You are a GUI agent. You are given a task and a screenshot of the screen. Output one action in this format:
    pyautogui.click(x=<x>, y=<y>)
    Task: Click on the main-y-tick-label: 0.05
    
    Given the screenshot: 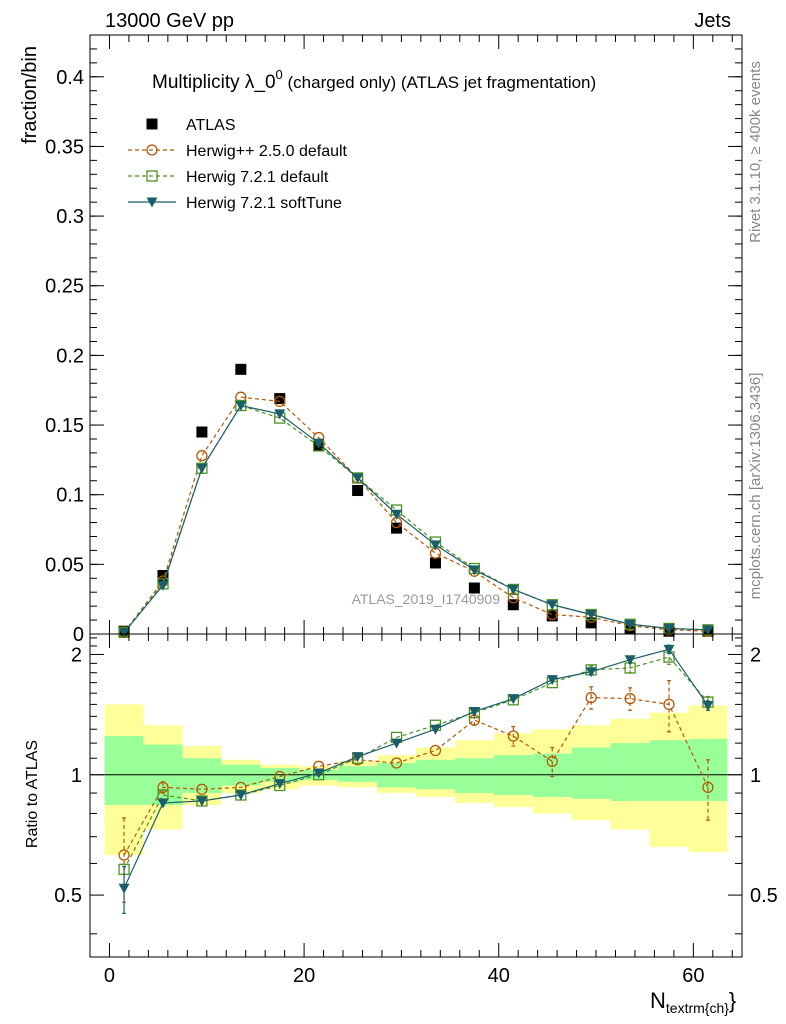 What is the action you would take?
    pyautogui.click(x=64, y=565)
    